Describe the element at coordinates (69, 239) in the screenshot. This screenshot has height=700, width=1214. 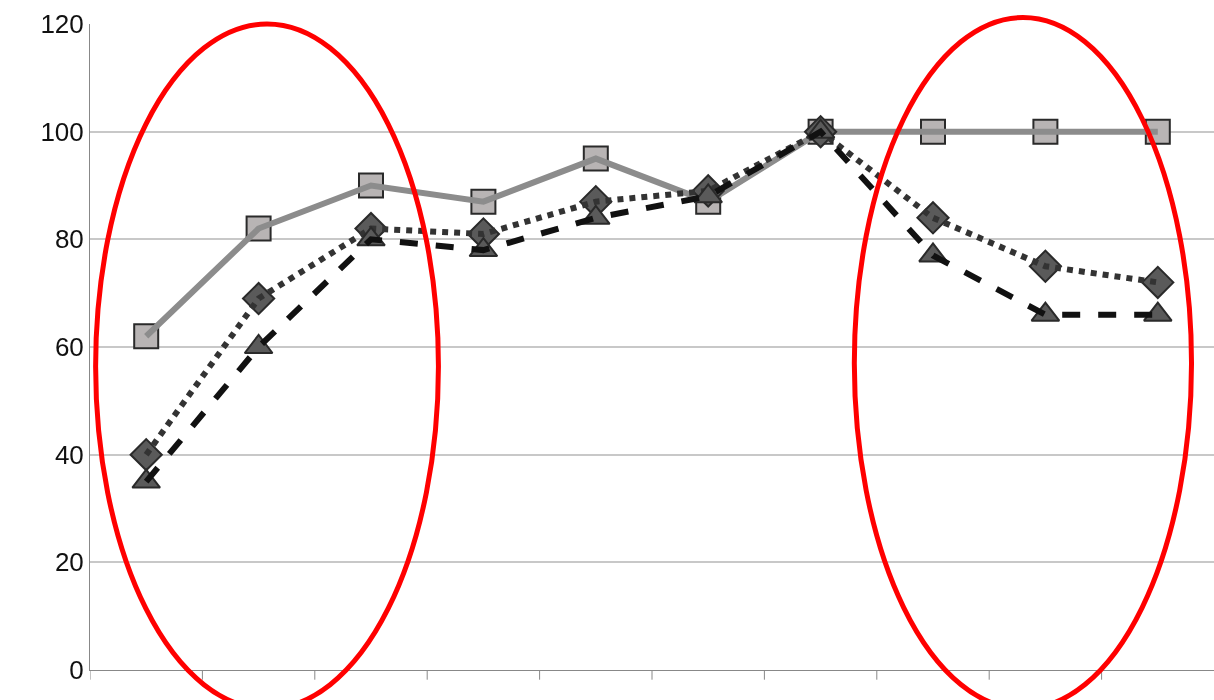
I see `y-tick-label: 80` at that location.